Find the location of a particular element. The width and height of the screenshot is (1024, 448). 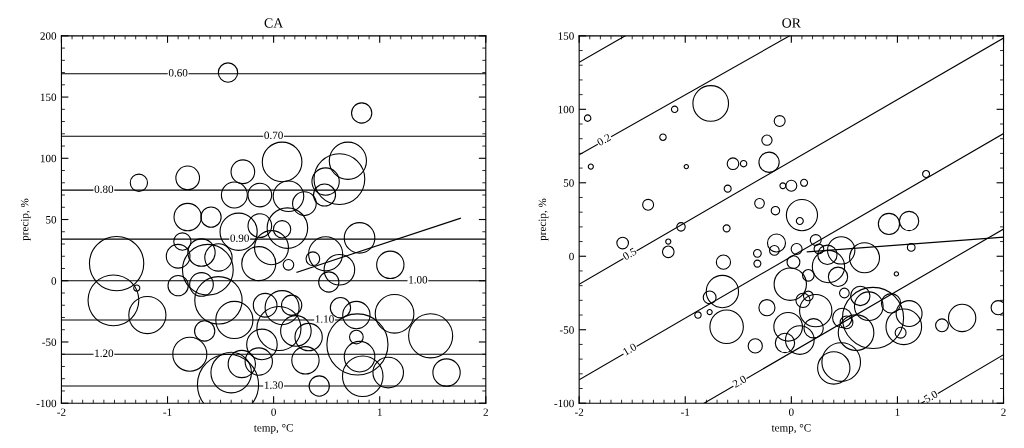

chart-title: CA is located at coordinates (274, 23).